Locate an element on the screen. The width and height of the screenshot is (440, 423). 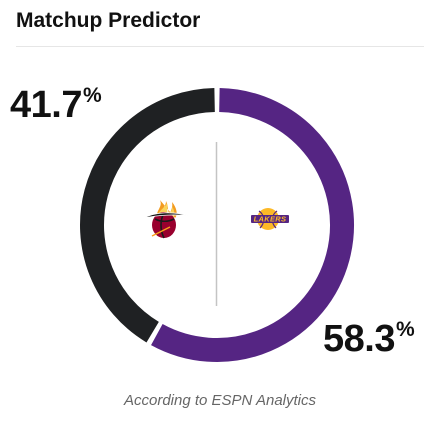
away-team-percent-sign: % is located at coordinates (92, 95).